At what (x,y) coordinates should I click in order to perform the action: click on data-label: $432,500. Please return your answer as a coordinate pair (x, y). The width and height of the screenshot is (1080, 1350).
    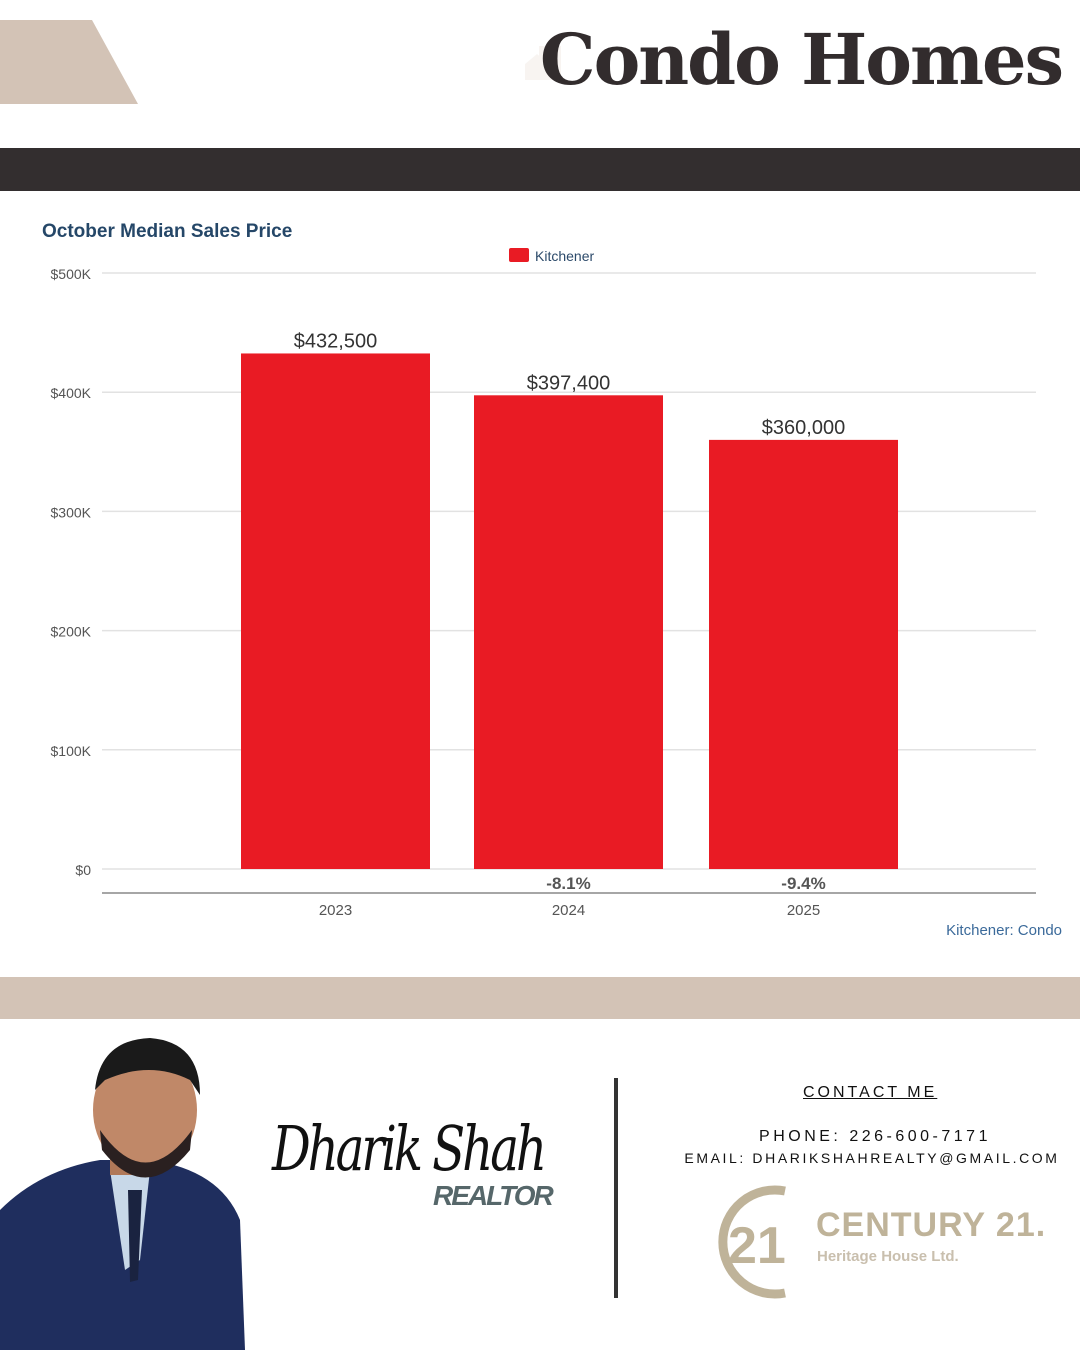
    Looking at the image, I should click on (335, 341).